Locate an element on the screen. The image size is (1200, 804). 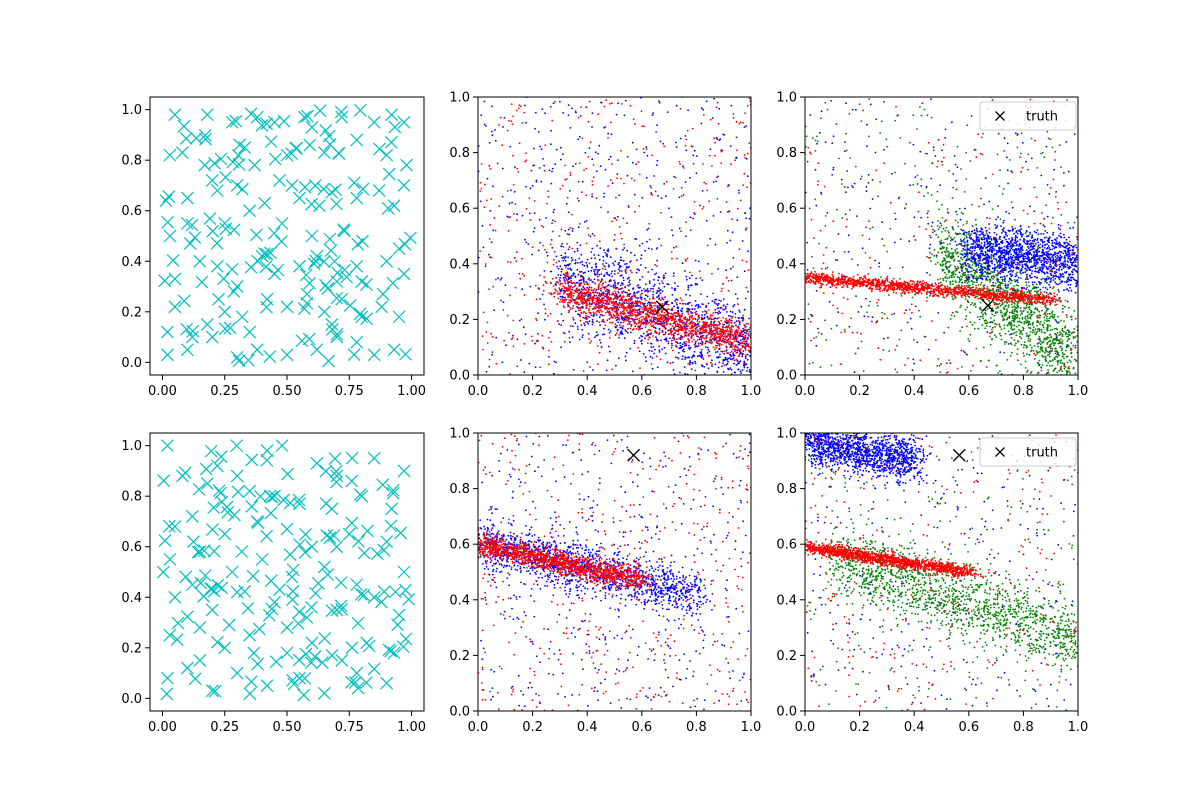
x-tick-label: 0.6 is located at coordinates (641, 391).